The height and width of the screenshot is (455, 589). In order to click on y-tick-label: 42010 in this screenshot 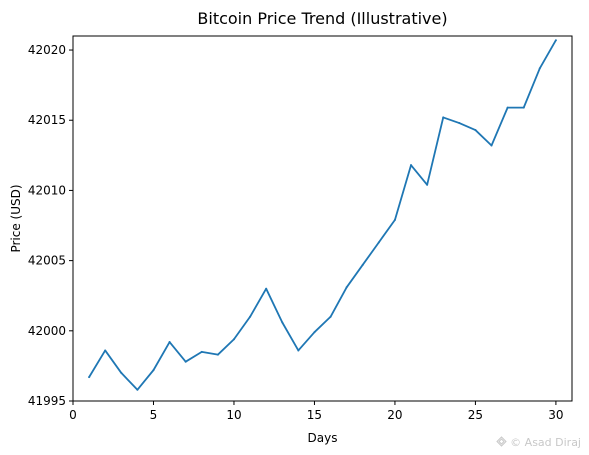, I will do `click(47, 190)`.